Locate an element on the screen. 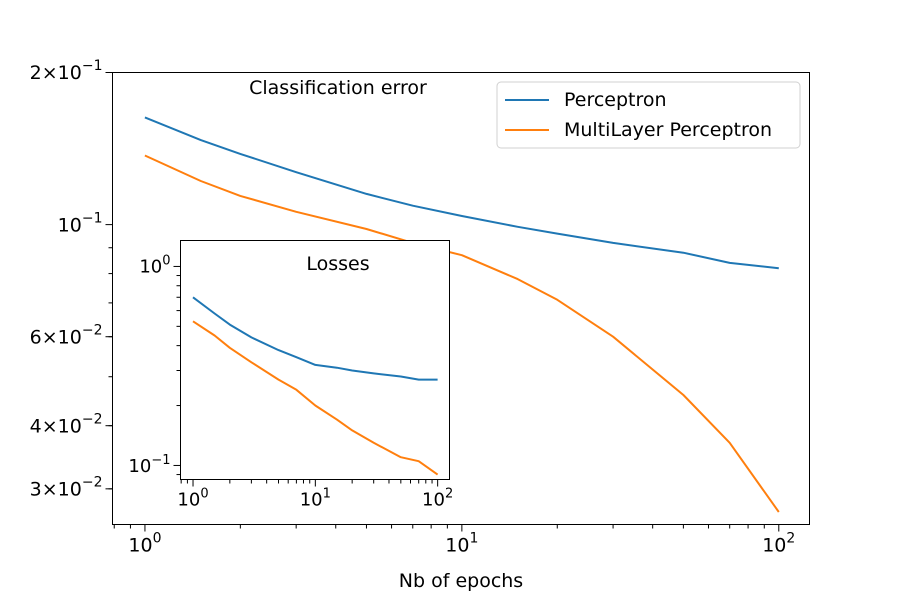 Image resolution: width=900 pixels, height=600 pixels. inset-background is located at coordinates (315, 360).